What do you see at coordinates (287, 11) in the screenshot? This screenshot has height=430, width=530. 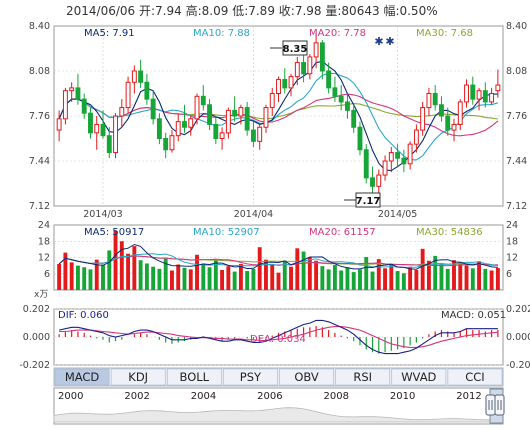 I see `close-label: 收:` at bounding box center [287, 11].